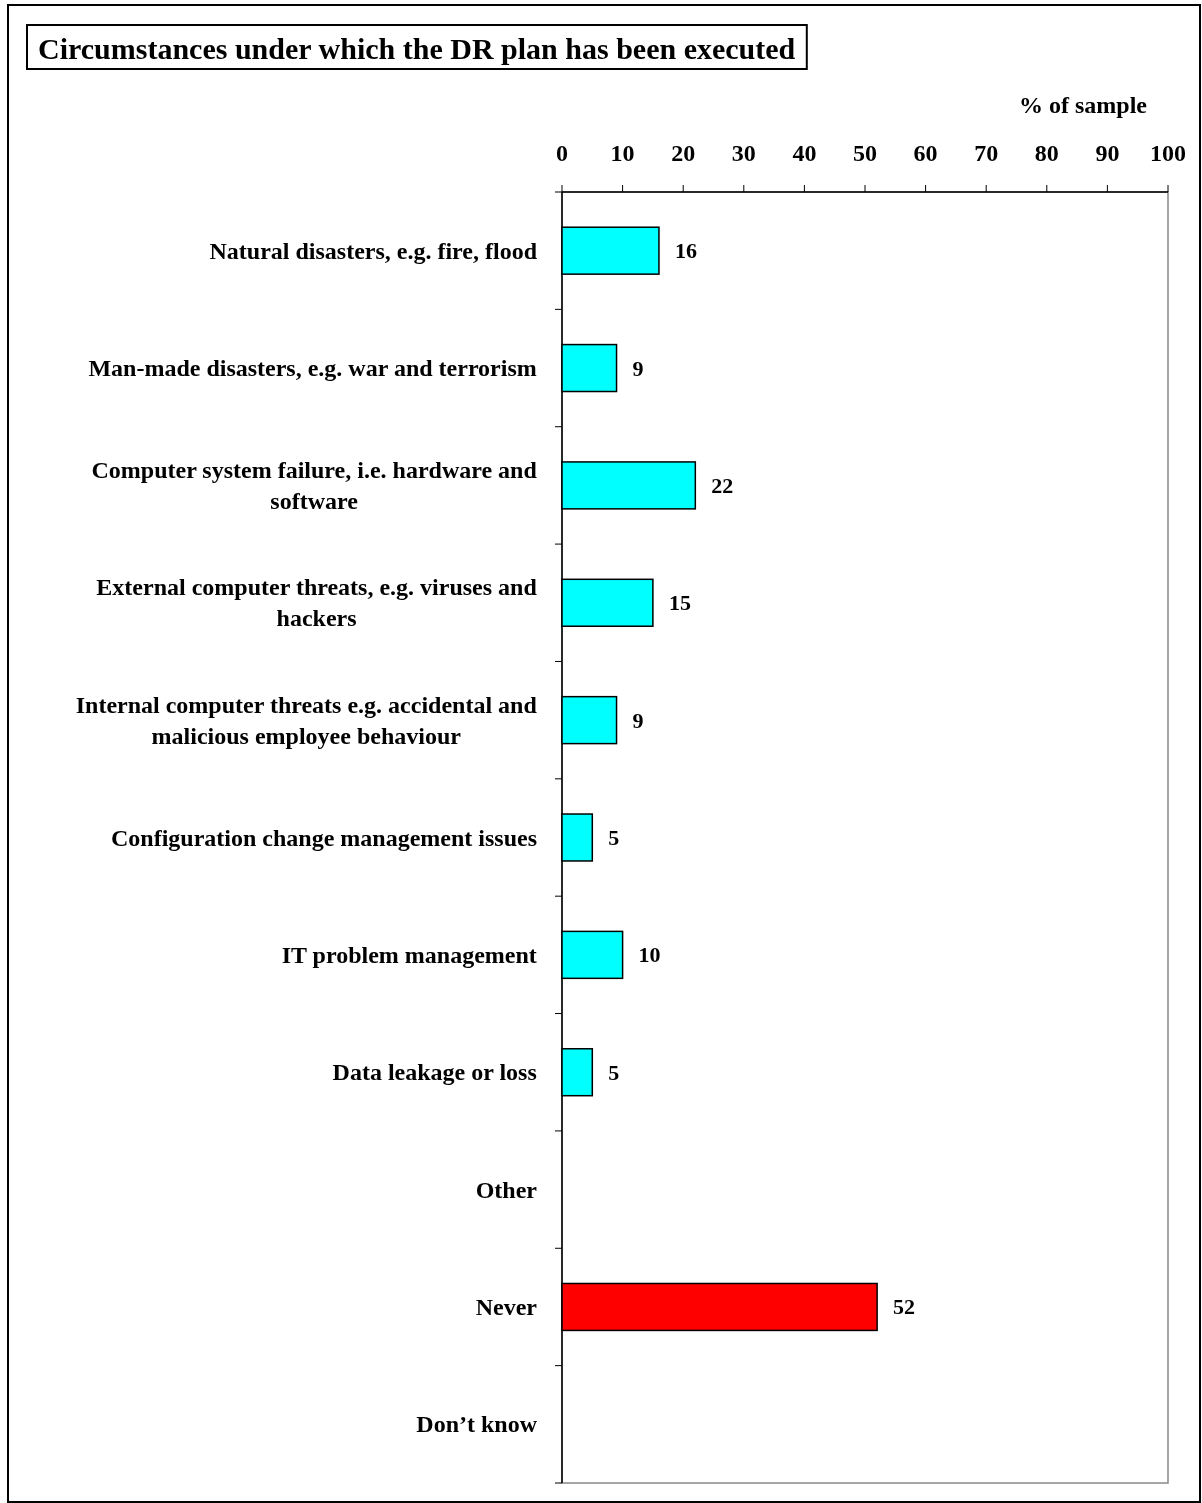  What do you see at coordinates (1083, 105) in the screenshot?
I see `x-axis-title: % of sample` at bounding box center [1083, 105].